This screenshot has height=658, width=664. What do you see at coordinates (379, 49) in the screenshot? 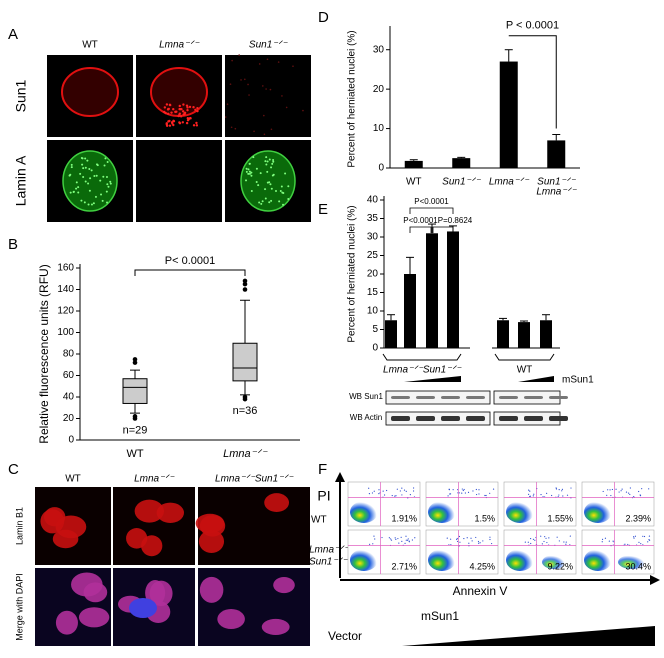
I see `y-tick-label: 30` at bounding box center [379, 49].